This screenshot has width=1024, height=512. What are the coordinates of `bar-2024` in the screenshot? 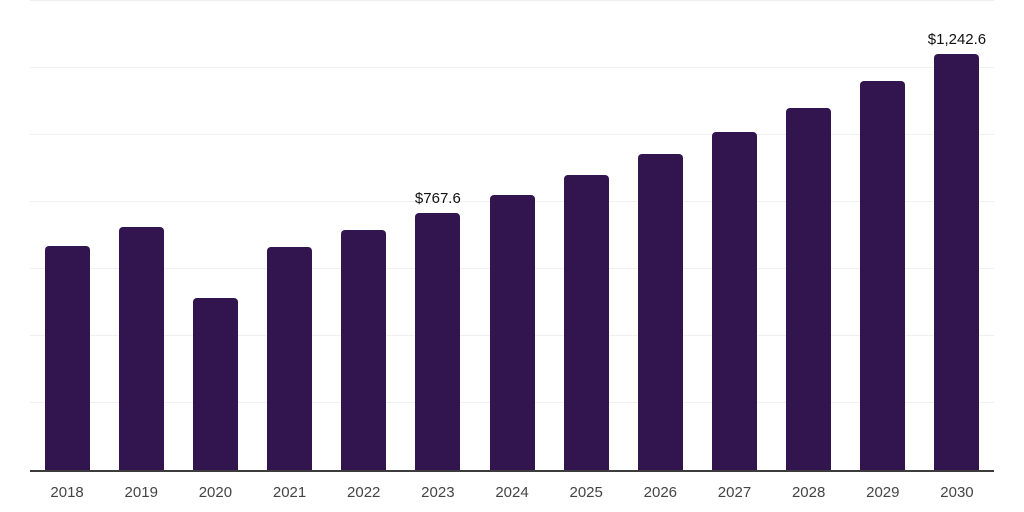 It's located at (512, 332).